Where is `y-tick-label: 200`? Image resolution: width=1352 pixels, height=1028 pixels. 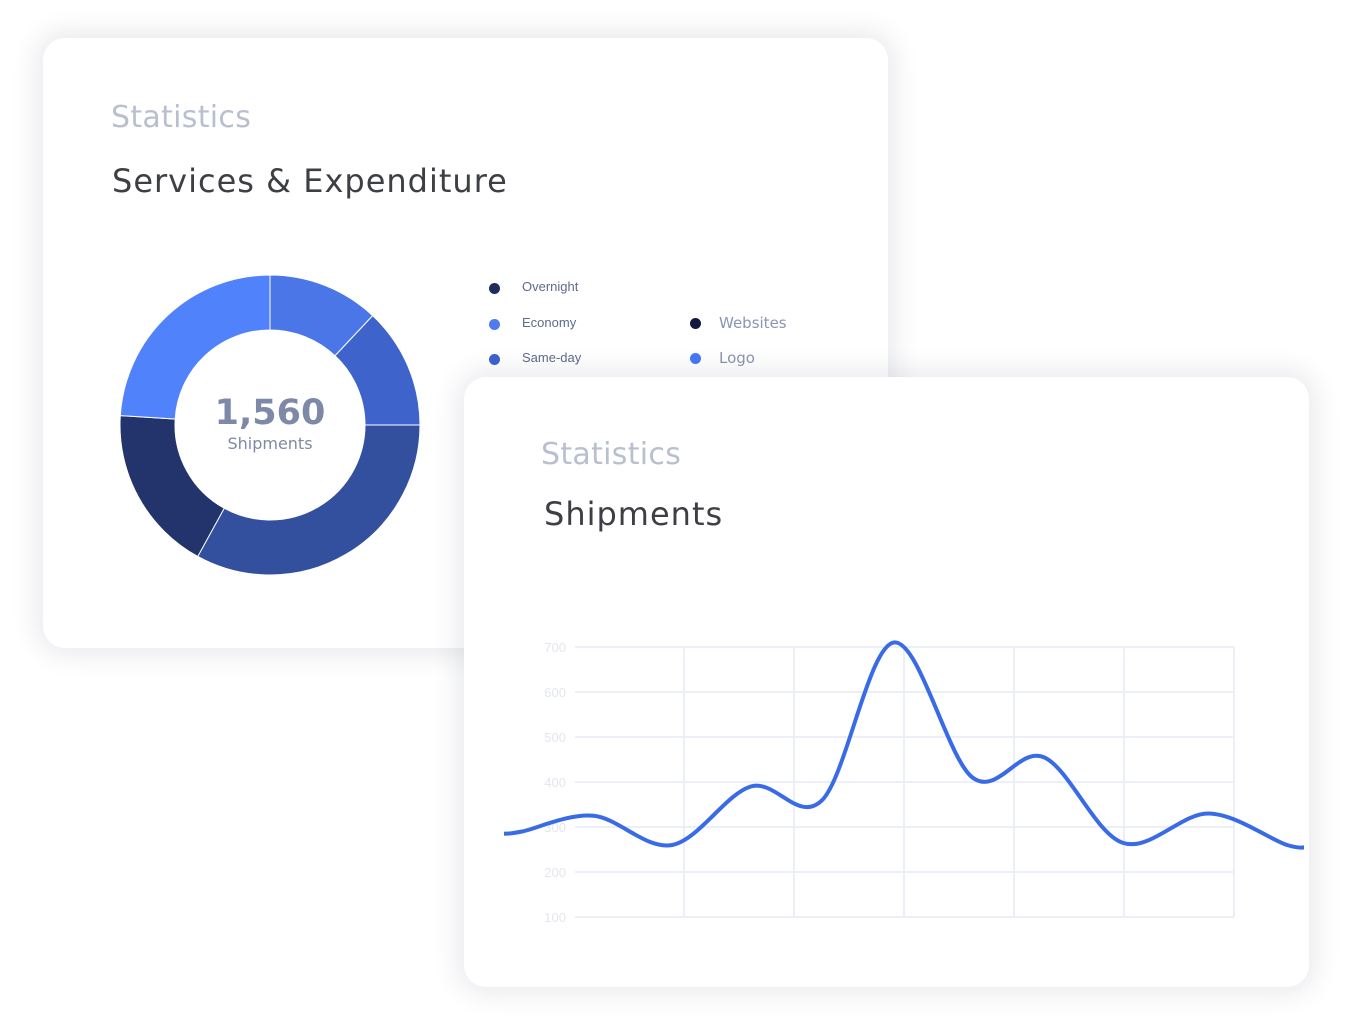
y-tick-label: 200 is located at coordinates (555, 872).